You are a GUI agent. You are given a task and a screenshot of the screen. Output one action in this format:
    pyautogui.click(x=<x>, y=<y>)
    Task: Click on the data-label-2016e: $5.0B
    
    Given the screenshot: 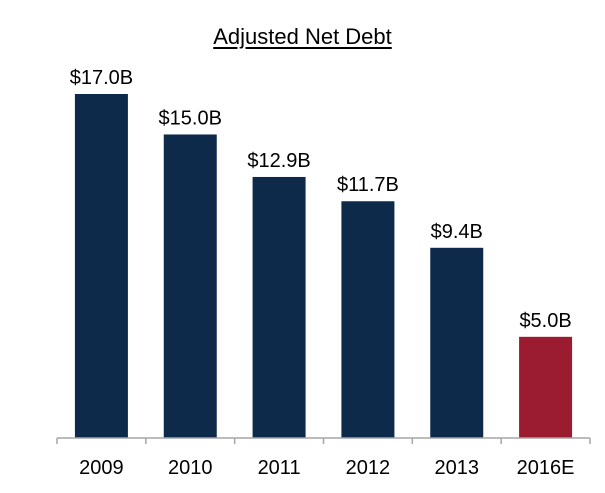 What is the action you would take?
    pyautogui.click(x=545, y=321)
    